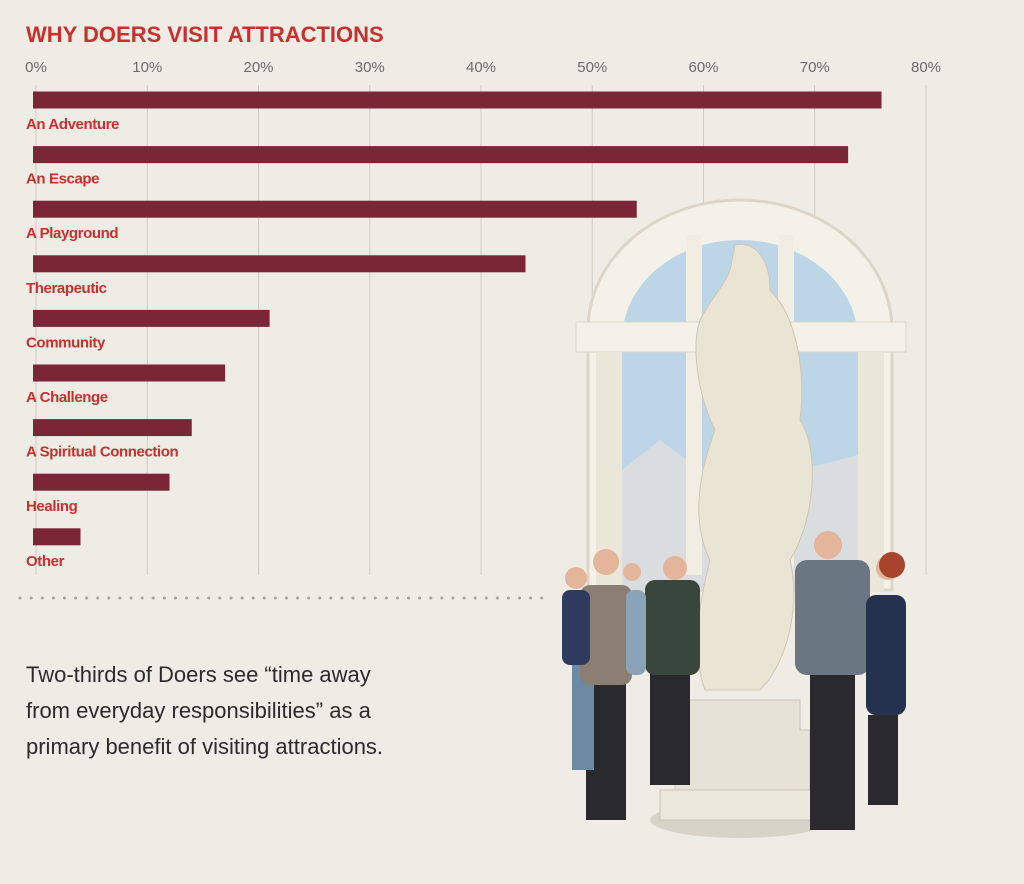  What do you see at coordinates (205, 34) in the screenshot?
I see `chart-title: WHY DOERS VISIT ATTRACTIONS` at bounding box center [205, 34].